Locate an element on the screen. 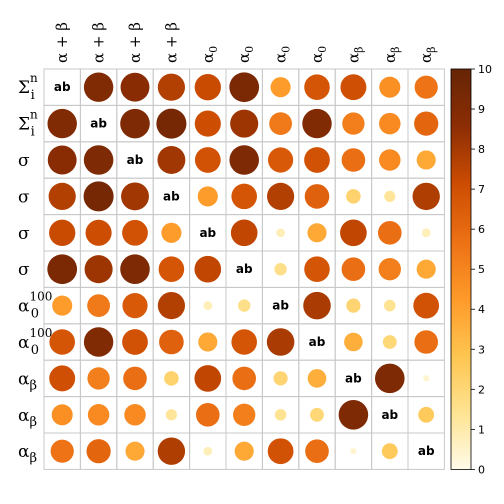  colorbar-tick-label: 10 is located at coordinates (485, 69).